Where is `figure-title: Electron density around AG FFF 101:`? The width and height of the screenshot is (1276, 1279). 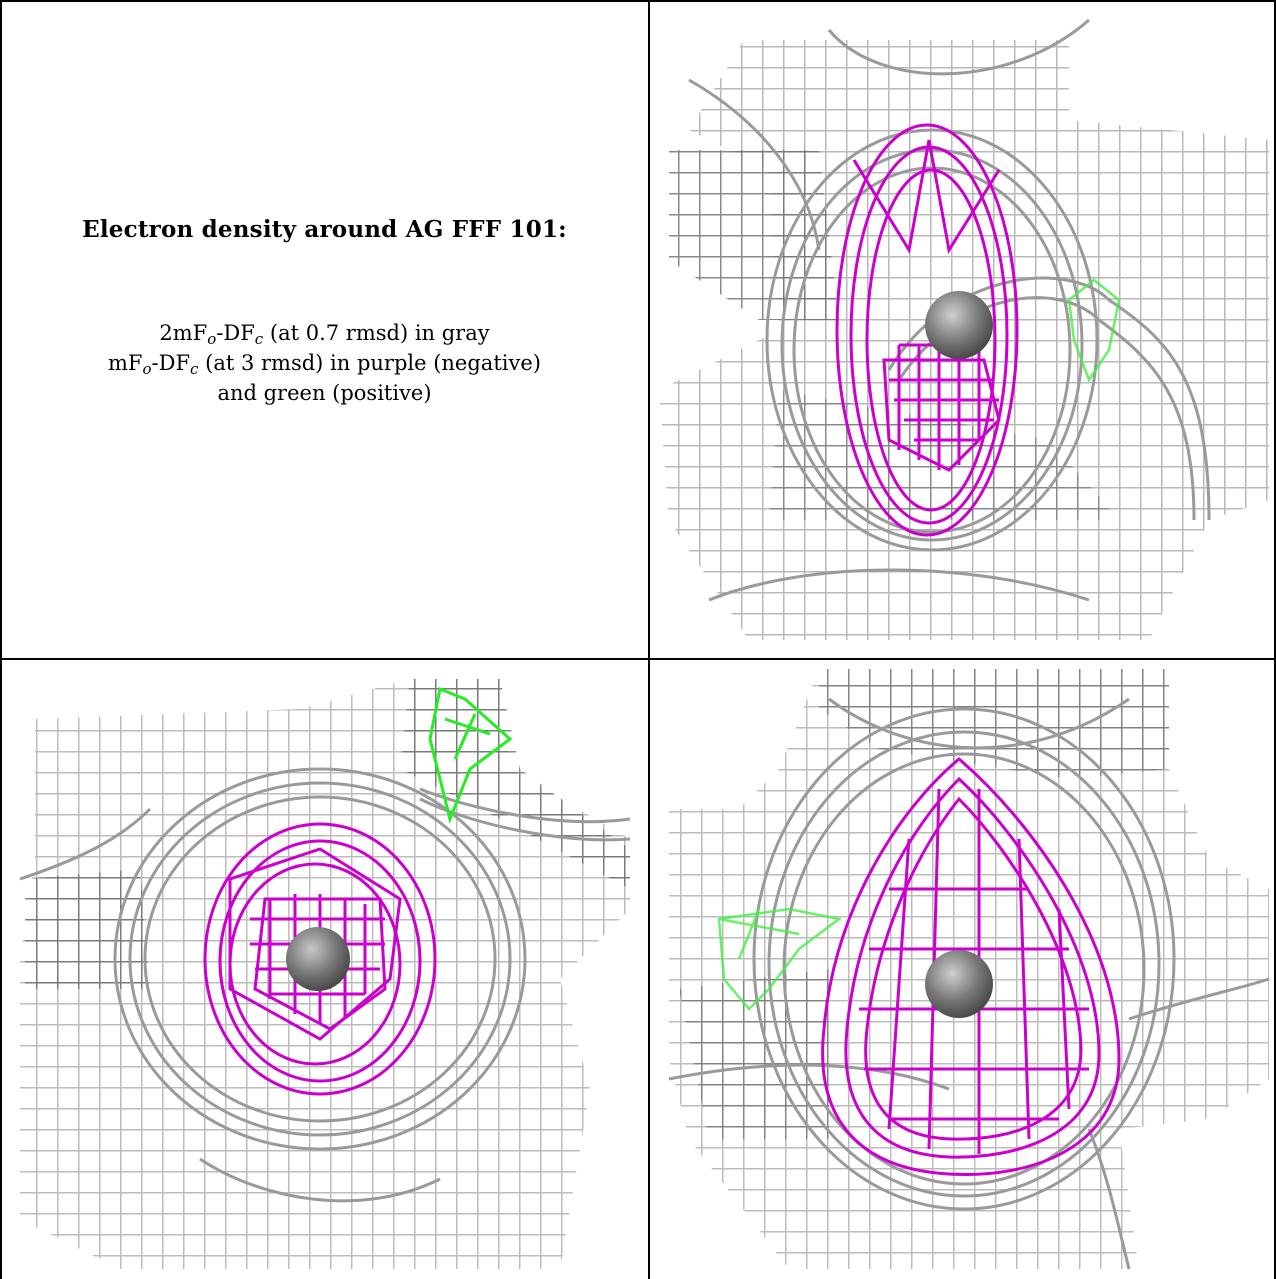 figure-title: Electron density around AG FFF 101: is located at coordinates (324, 229).